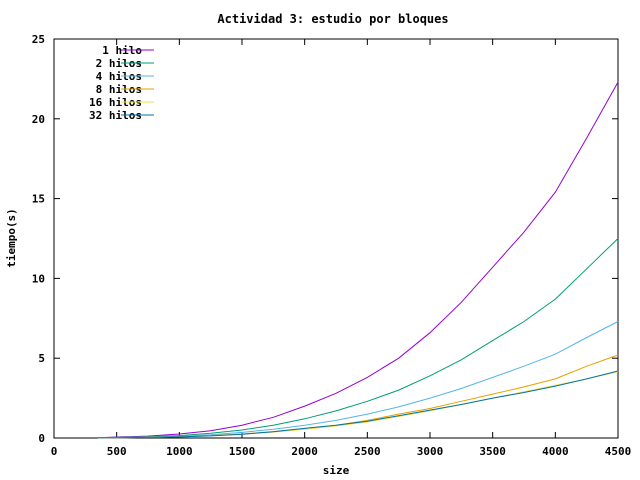  What do you see at coordinates (119, 63) in the screenshot?
I see `legend-label: 2 hilos` at bounding box center [119, 63].